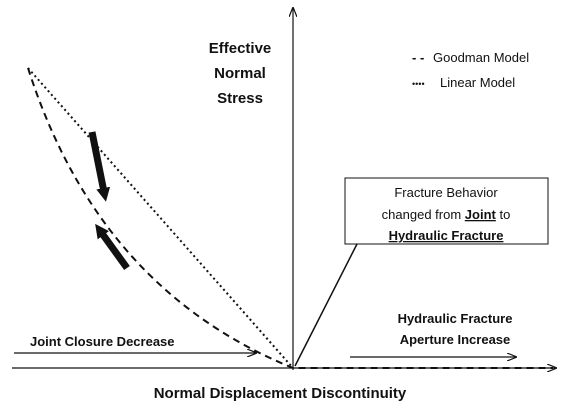 The width and height of the screenshot is (563, 413). Describe the element at coordinates (280, 393) in the screenshot. I see `x-axis-label: Normal Displacement Discontinuity` at that location.